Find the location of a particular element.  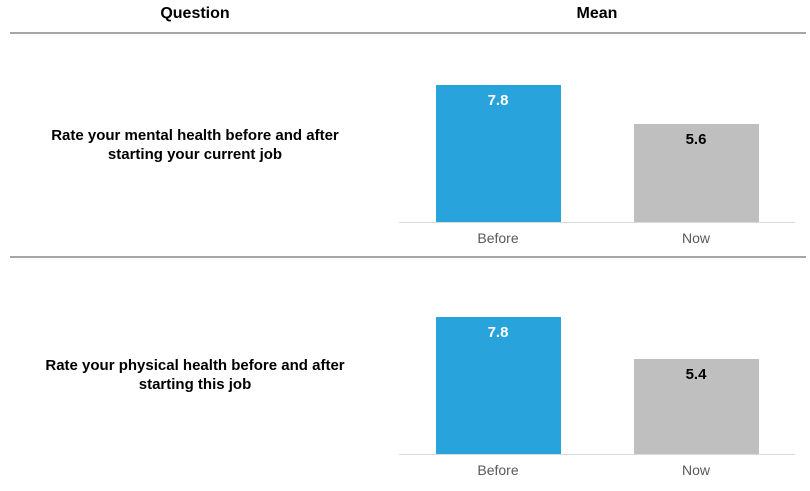

bar-band-now: 5.6 is located at coordinates (696, 152).